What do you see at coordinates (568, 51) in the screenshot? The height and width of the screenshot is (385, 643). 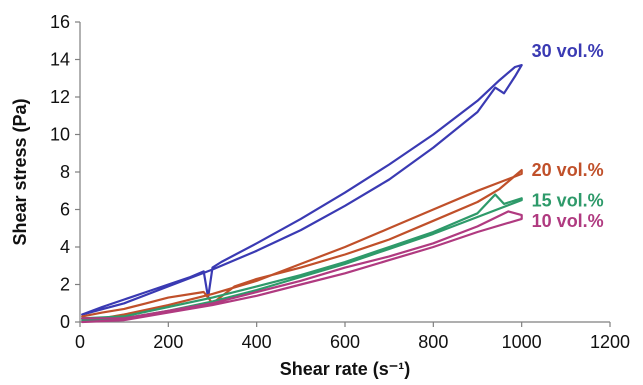 I see `series-label-1: 30 vol.%` at bounding box center [568, 51].